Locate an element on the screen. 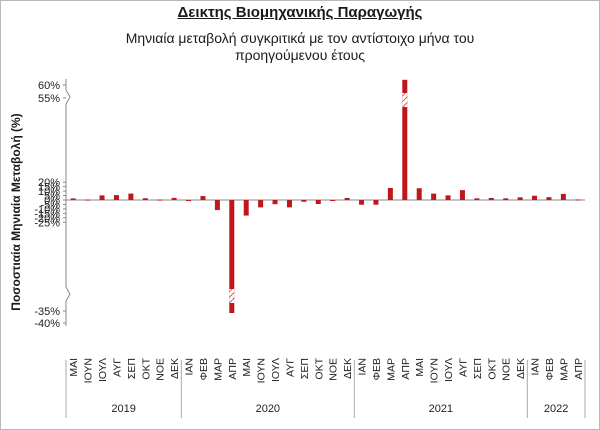 Image resolution: width=600 pixels, height=430 pixels. year-label: 2020 is located at coordinates (268, 409).